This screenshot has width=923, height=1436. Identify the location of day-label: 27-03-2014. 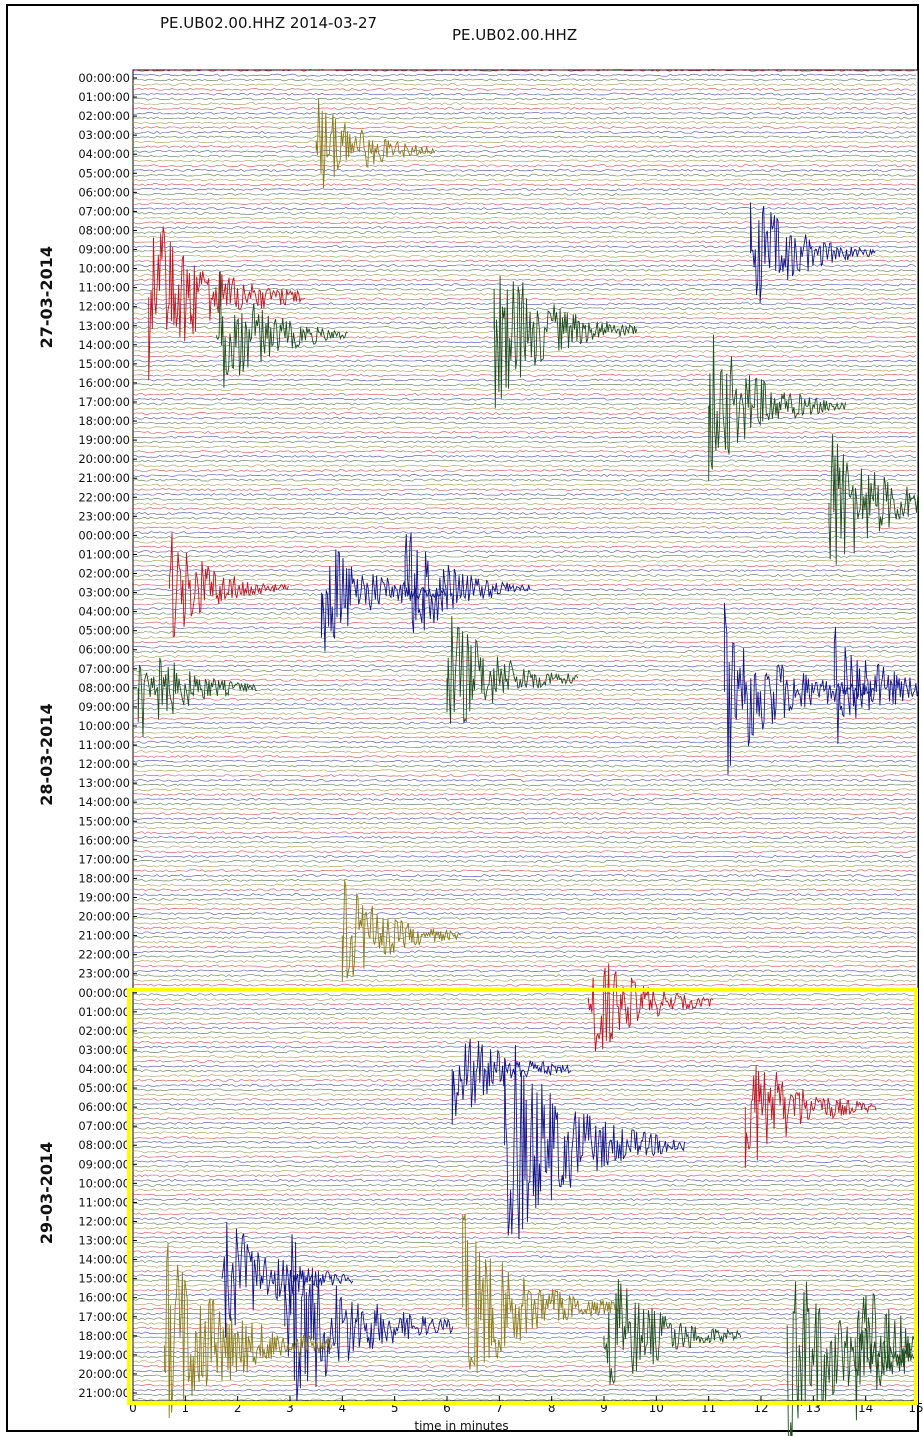
(46, 297).